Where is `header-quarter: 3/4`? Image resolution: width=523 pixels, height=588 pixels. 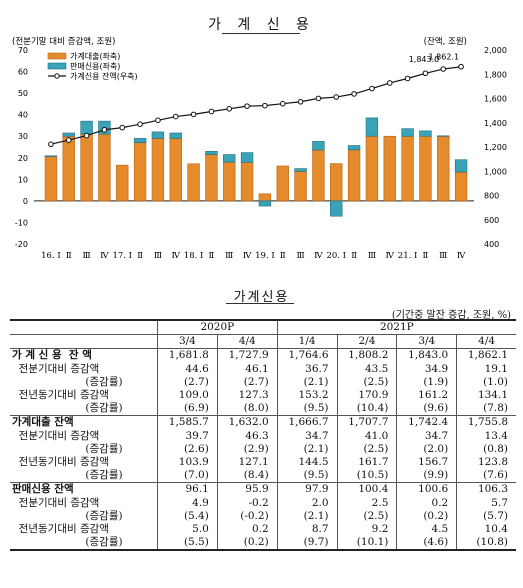 header-quarter: 3/4 is located at coordinates (187, 341).